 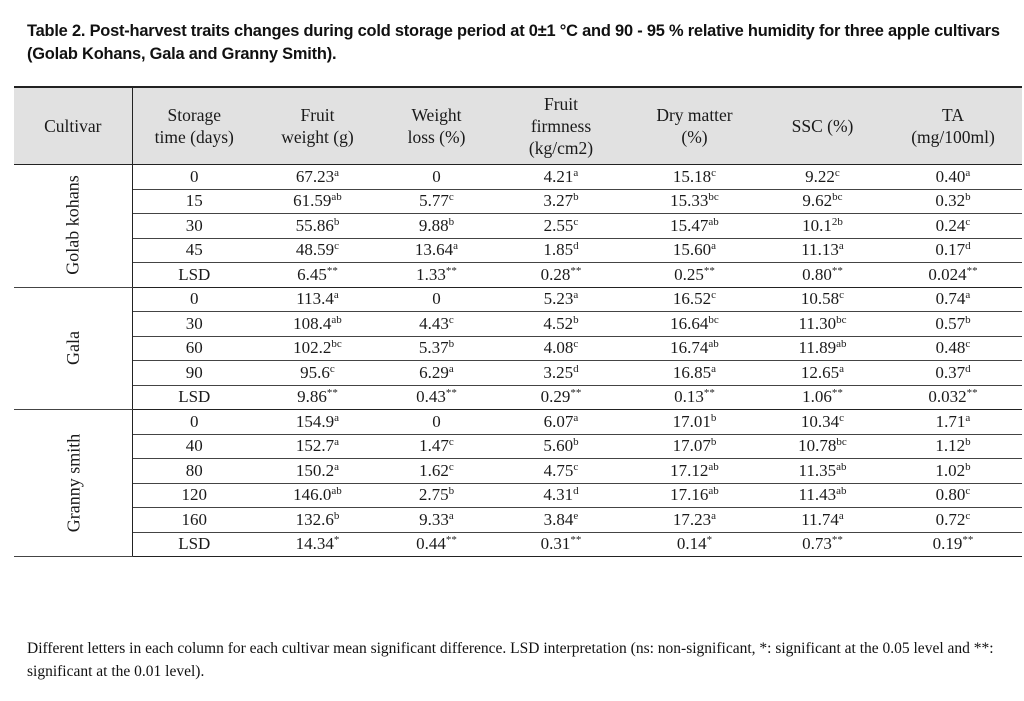 What do you see at coordinates (817, 201) in the screenshot?
I see `cell-value: 9.62` at bounding box center [817, 201].